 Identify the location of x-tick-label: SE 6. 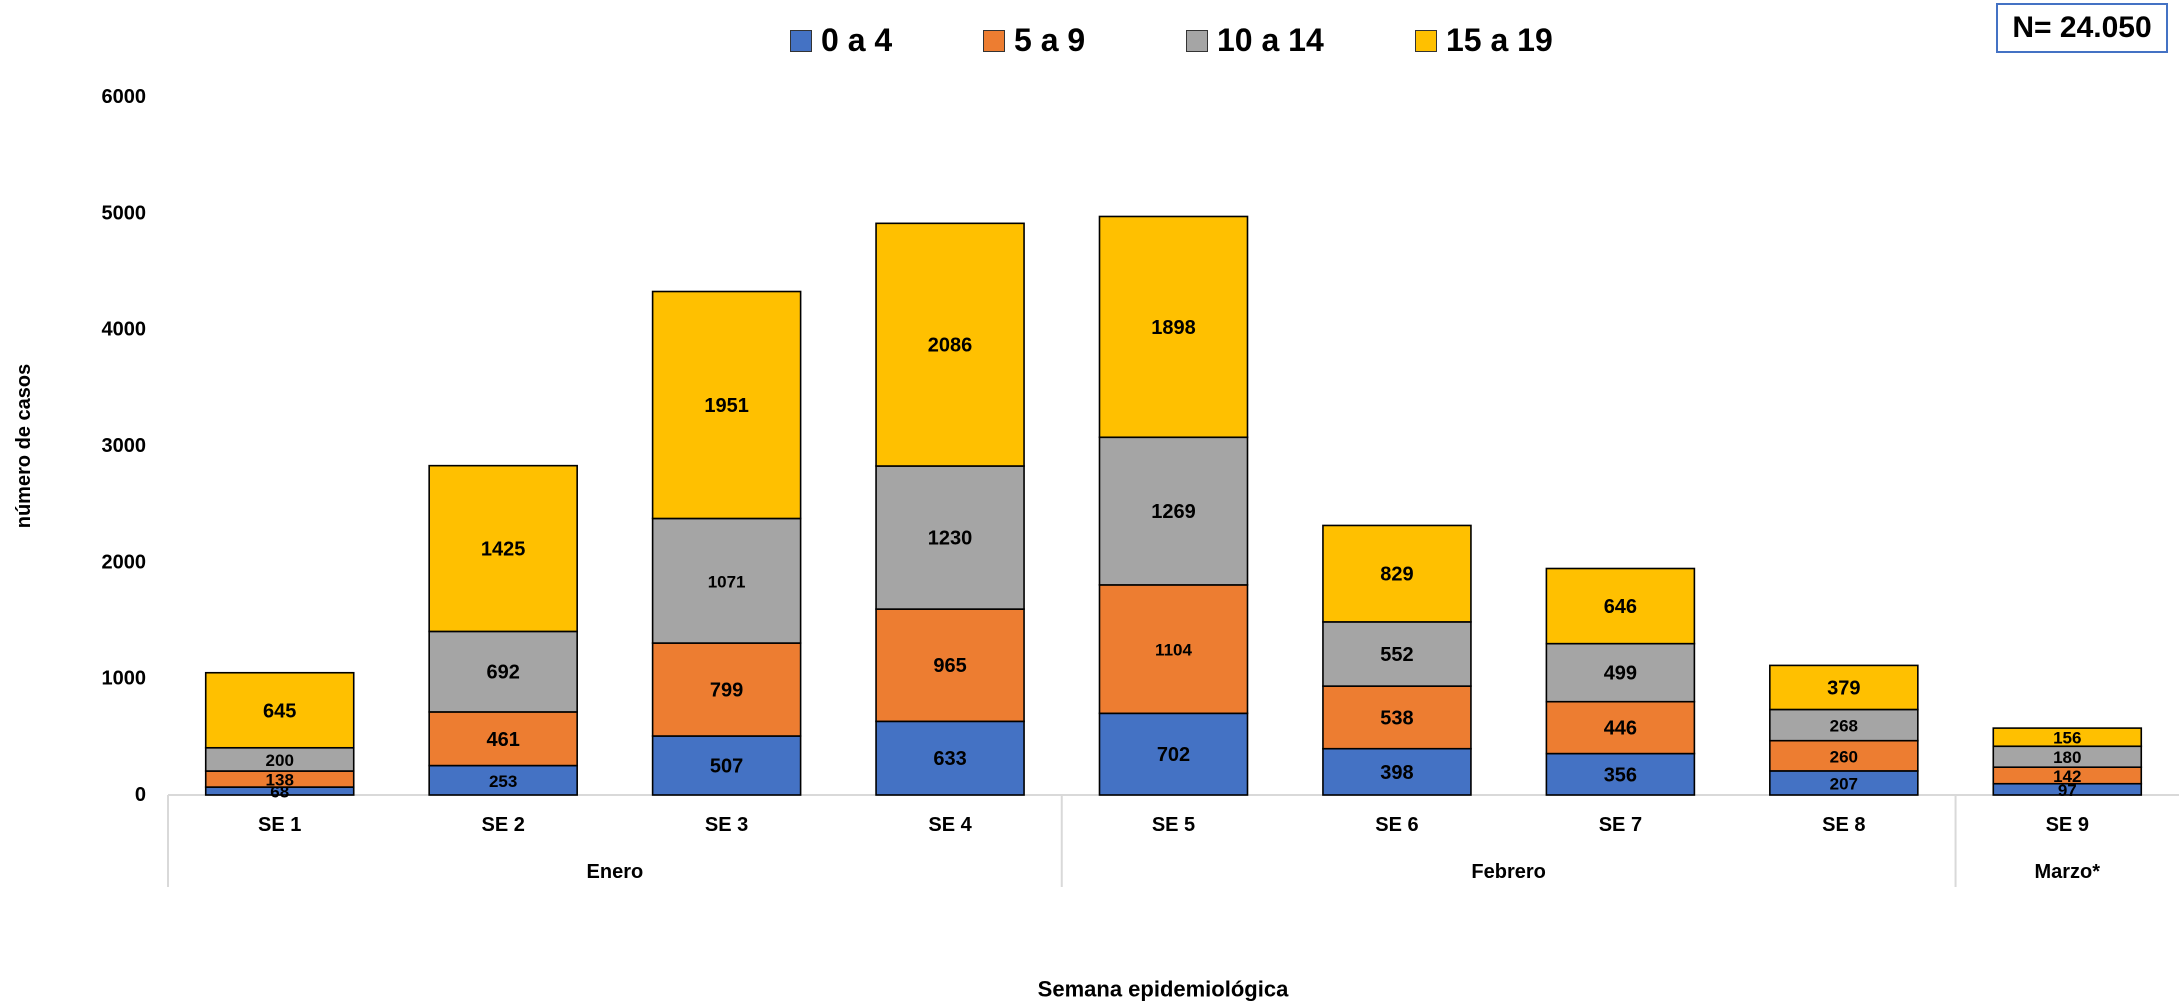
(1396, 825).